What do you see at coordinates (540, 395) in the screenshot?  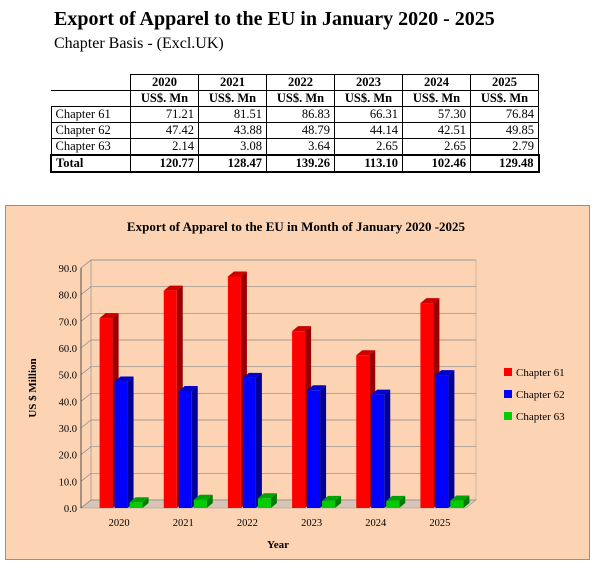 I see `legend-label: Chapter 62` at bounding box center [540, 395].